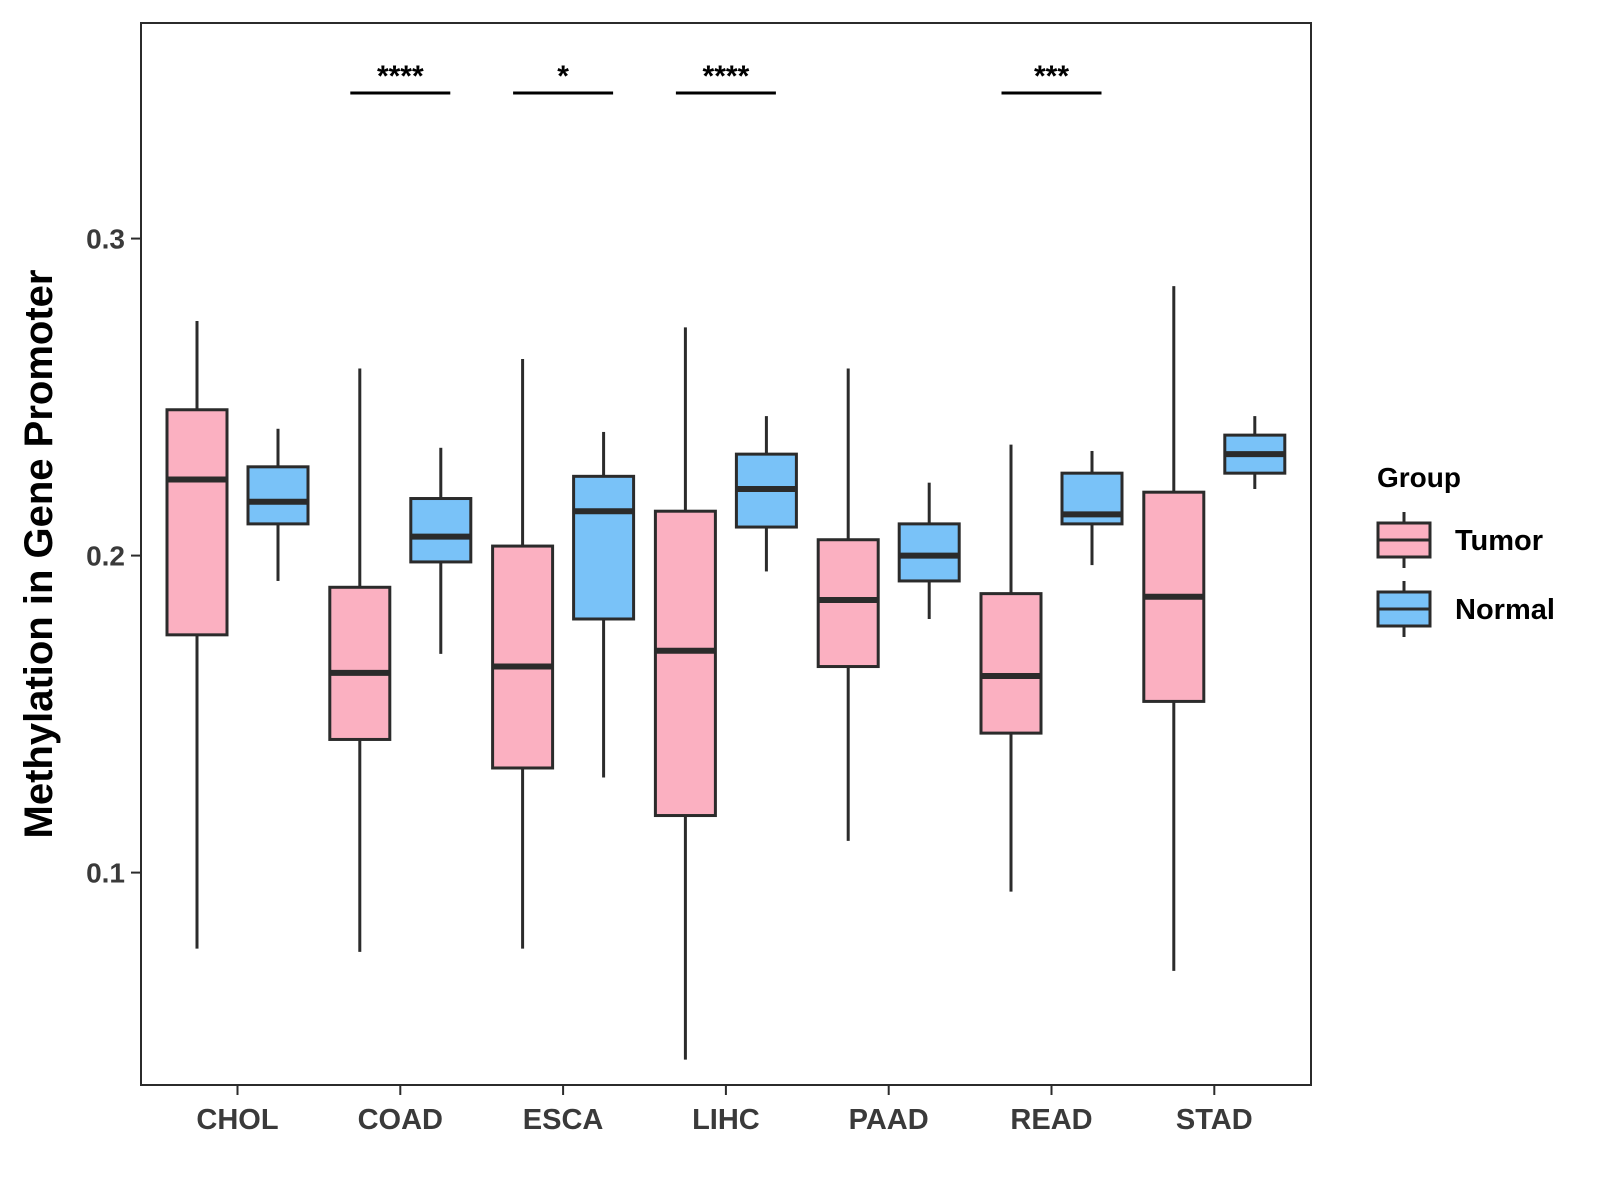 Image resolution: width=1600 pixels, height=1200 pixels. I want to click on box-normal-stad, so click(1255, 453).